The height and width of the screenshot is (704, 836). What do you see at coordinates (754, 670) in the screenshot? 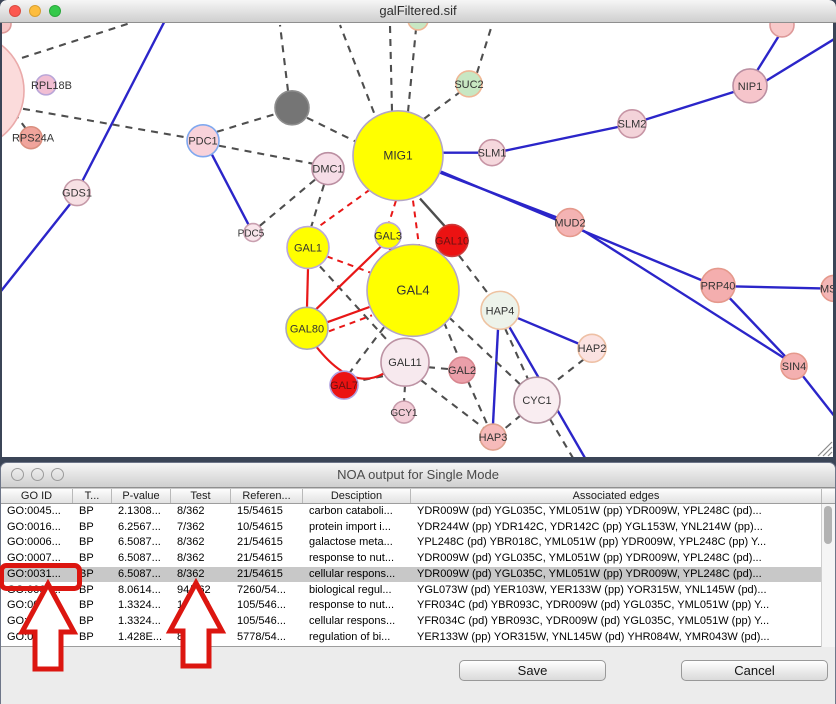
I see `cancel-button: Cancel` at bounding box center [754, 670].